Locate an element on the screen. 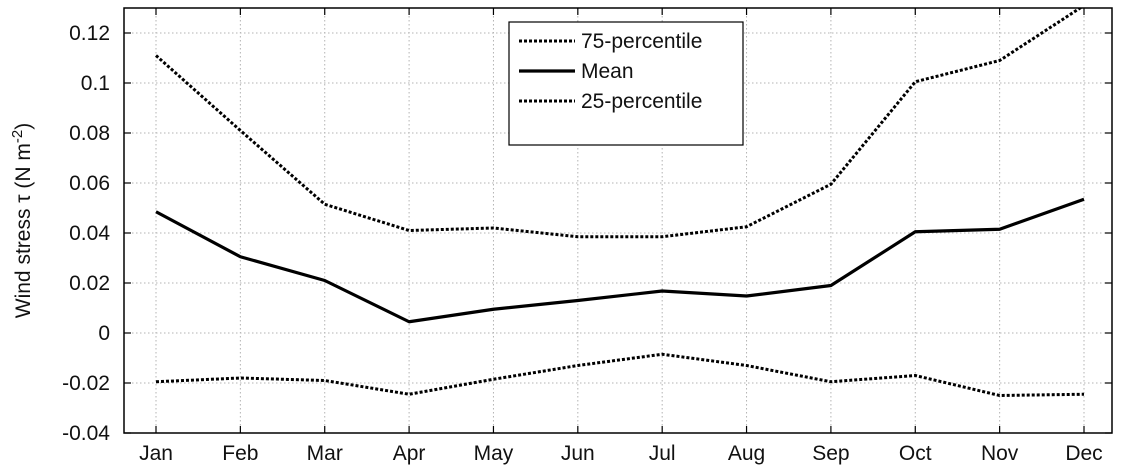 This screenshot has height=468, width=1123. legend-label-75-percentile: 75-percentile is located at coordinates (641, 41).